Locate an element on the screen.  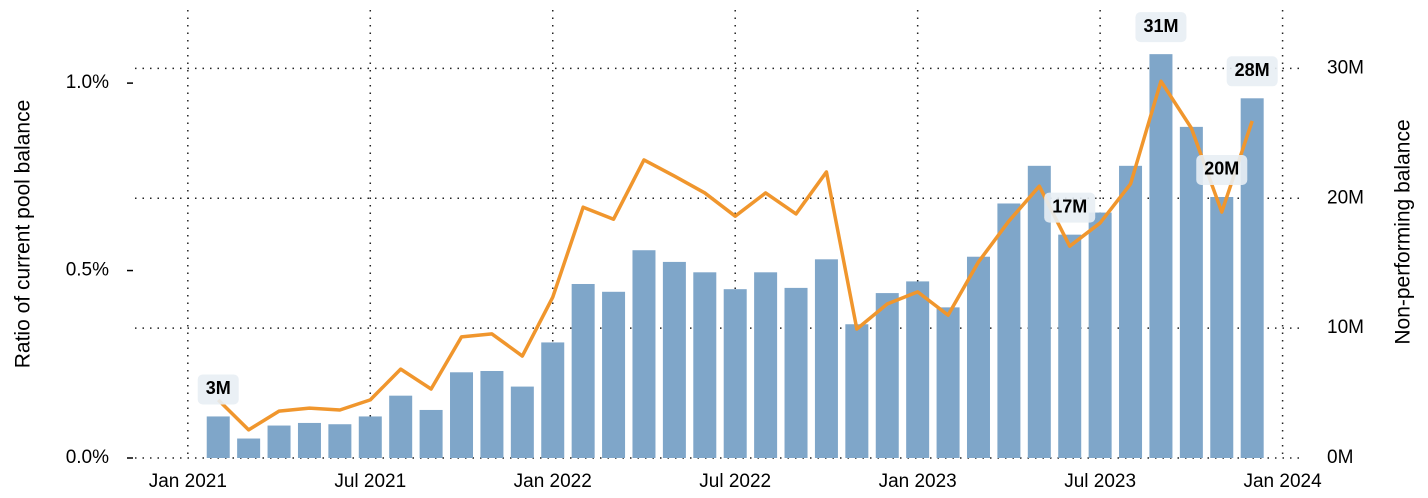
y2-tick-label: 20M is located at coordinates (1345, 197).